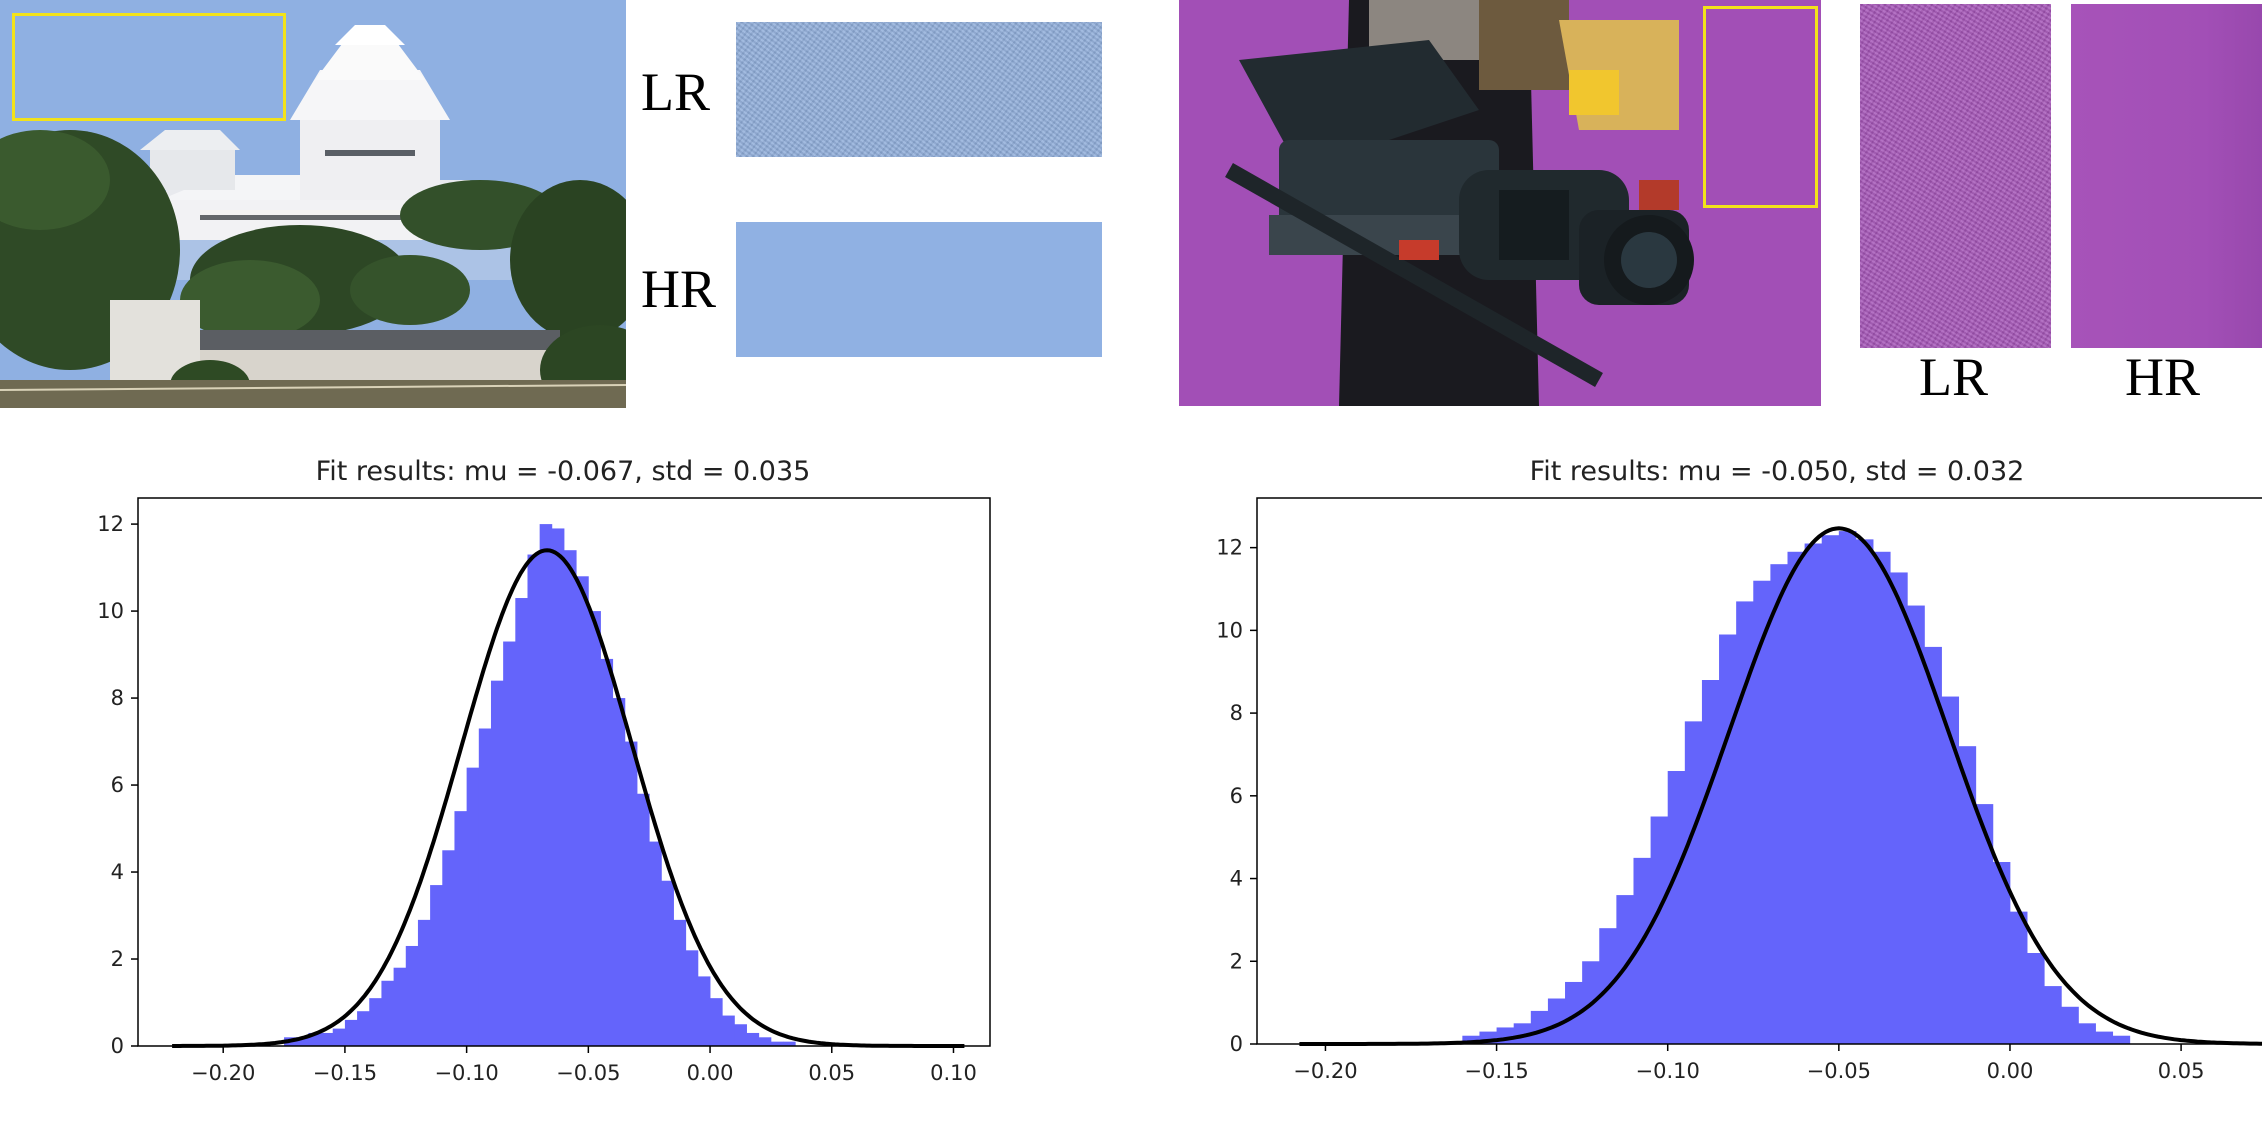 Image resolution: width=2262 pixels, height=1128 pixels. I want to click on chart-title: Fit results: mu = -0.050, std = 0.032, so click(1777, 471).